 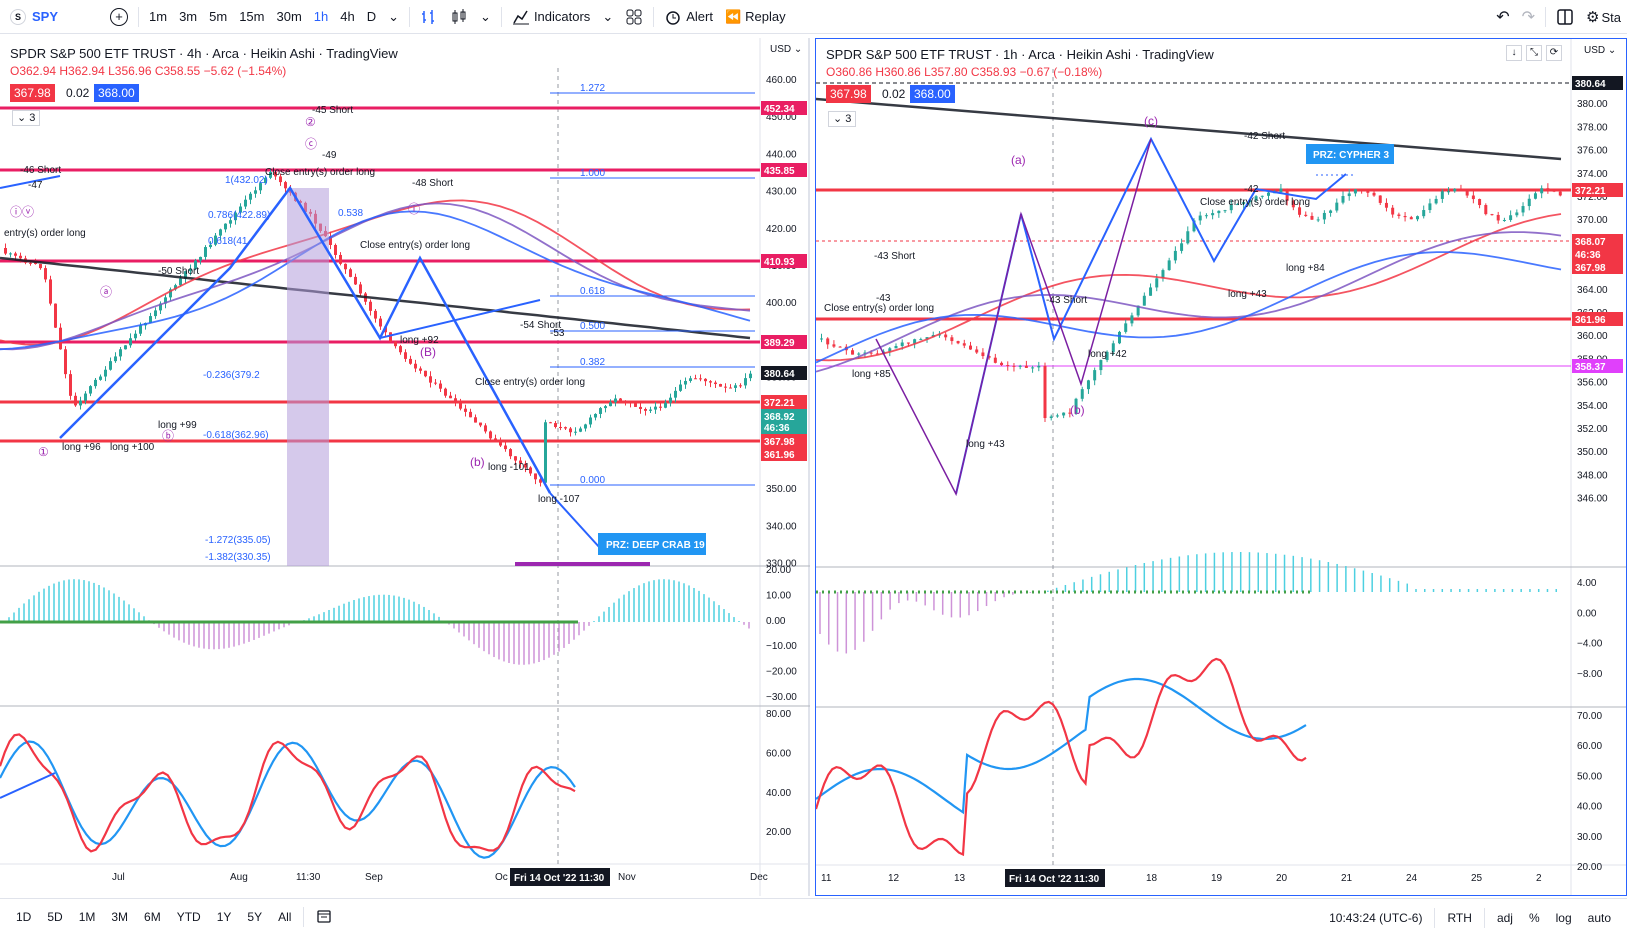 What do you see at coordinates (1600, 50) in the screenshot?
I see `right-currency-label: USD ⌄` at bounding box center [1600, 50].